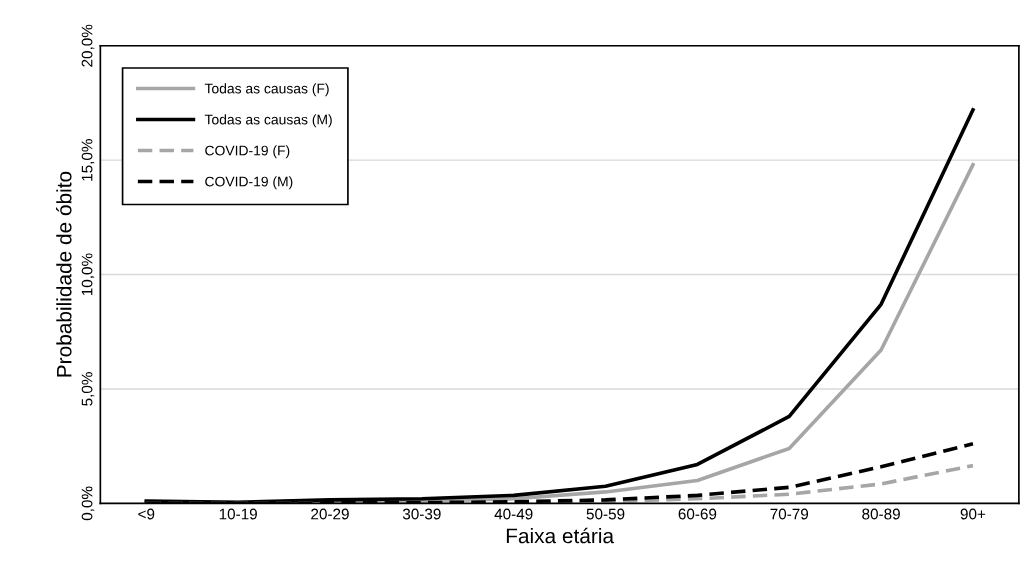 The image size is (1024, 572). Describe the element at coordinates (513, 514) in the screenshot. I see `x-tick-label: 40-49` at that location.